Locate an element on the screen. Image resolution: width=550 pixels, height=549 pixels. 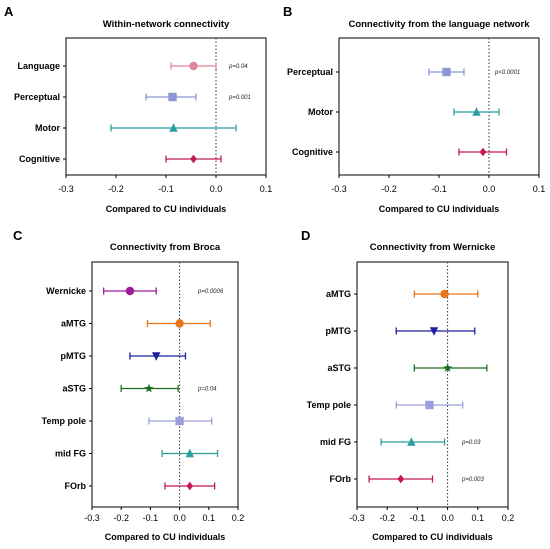
p-value-annotation: p=0.03 is located at coordinates (471, 443).